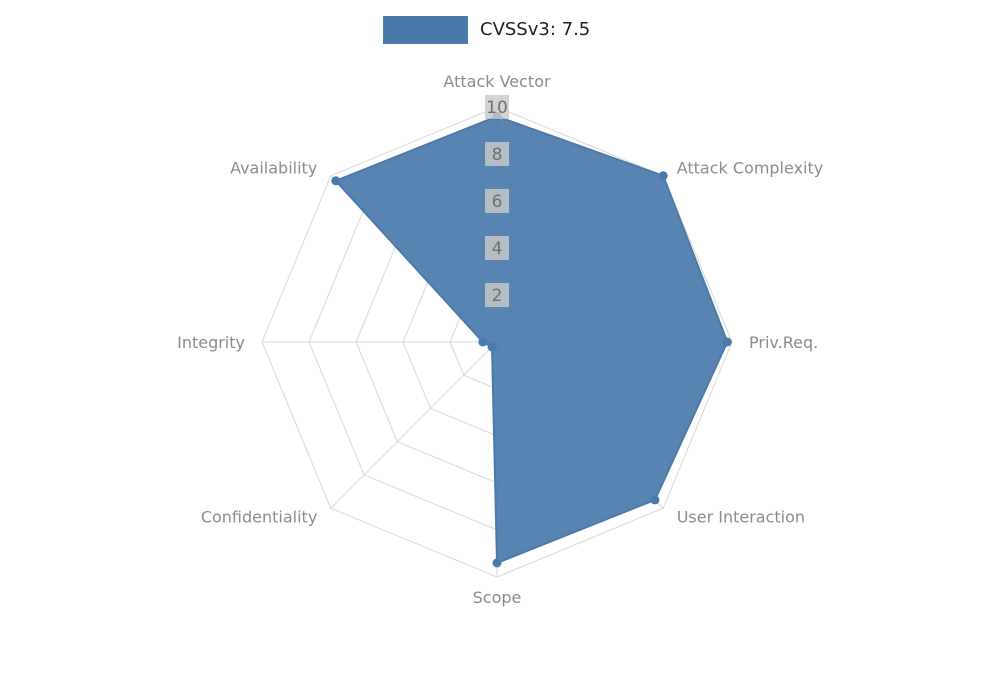 This screenshot has height=700, width=1000. I want to click on tick-label: 2, so click(497, 296).